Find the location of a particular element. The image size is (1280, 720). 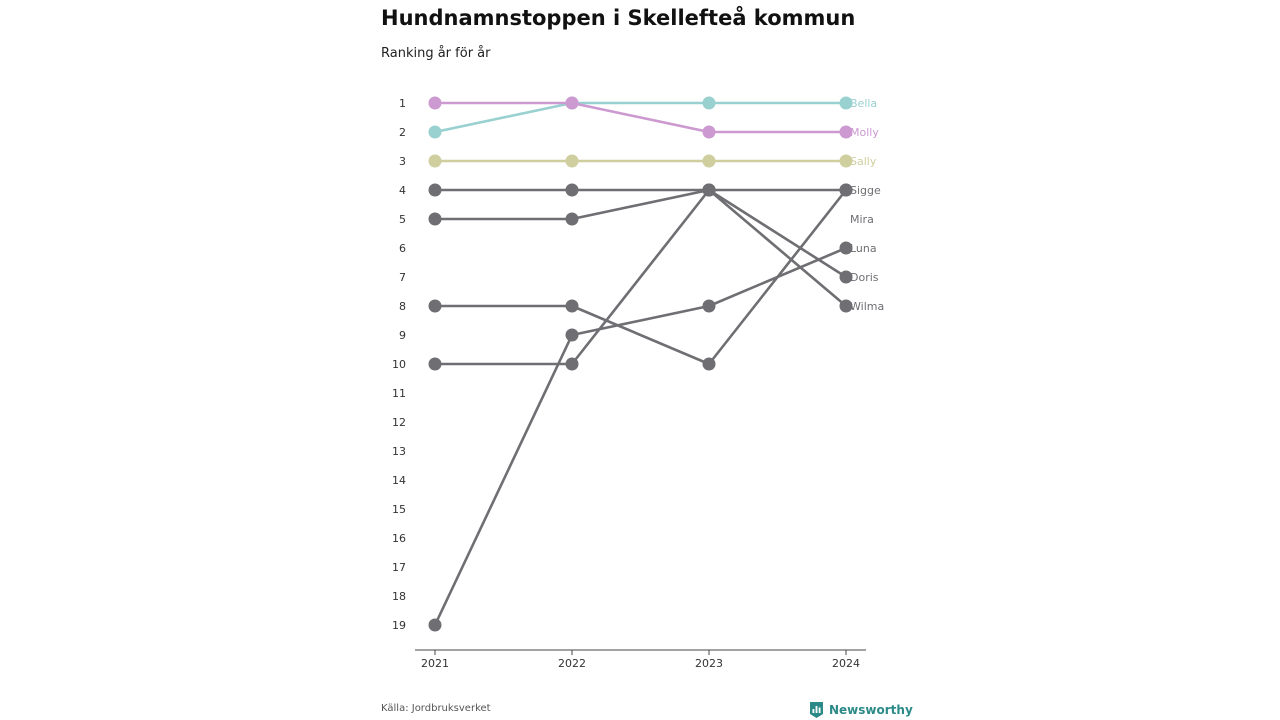

chart-title: Hundnamnstoppen i Skellefteå kommun is located at coordinates (618, 18).